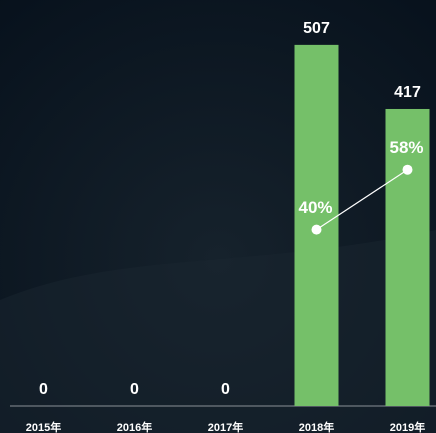  What do you see at coordinates (407, 92) in the screenshot?
I see `value-label: 417` at bounding box center [407, 92].